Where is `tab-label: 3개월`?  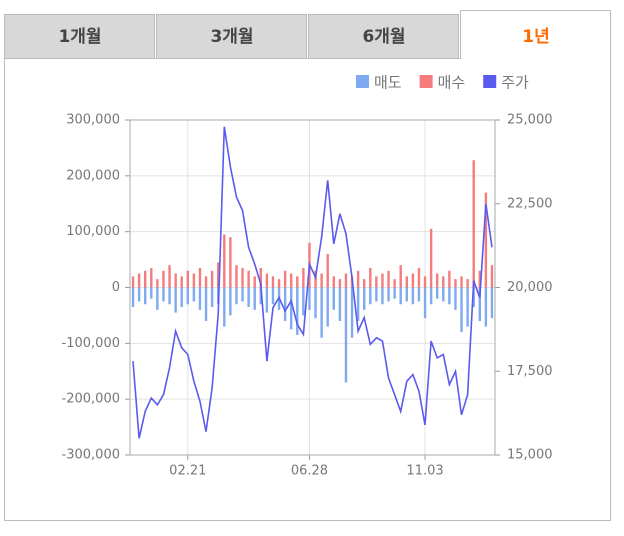
tab-label: 3개월 is located at coordinates (231, 37).